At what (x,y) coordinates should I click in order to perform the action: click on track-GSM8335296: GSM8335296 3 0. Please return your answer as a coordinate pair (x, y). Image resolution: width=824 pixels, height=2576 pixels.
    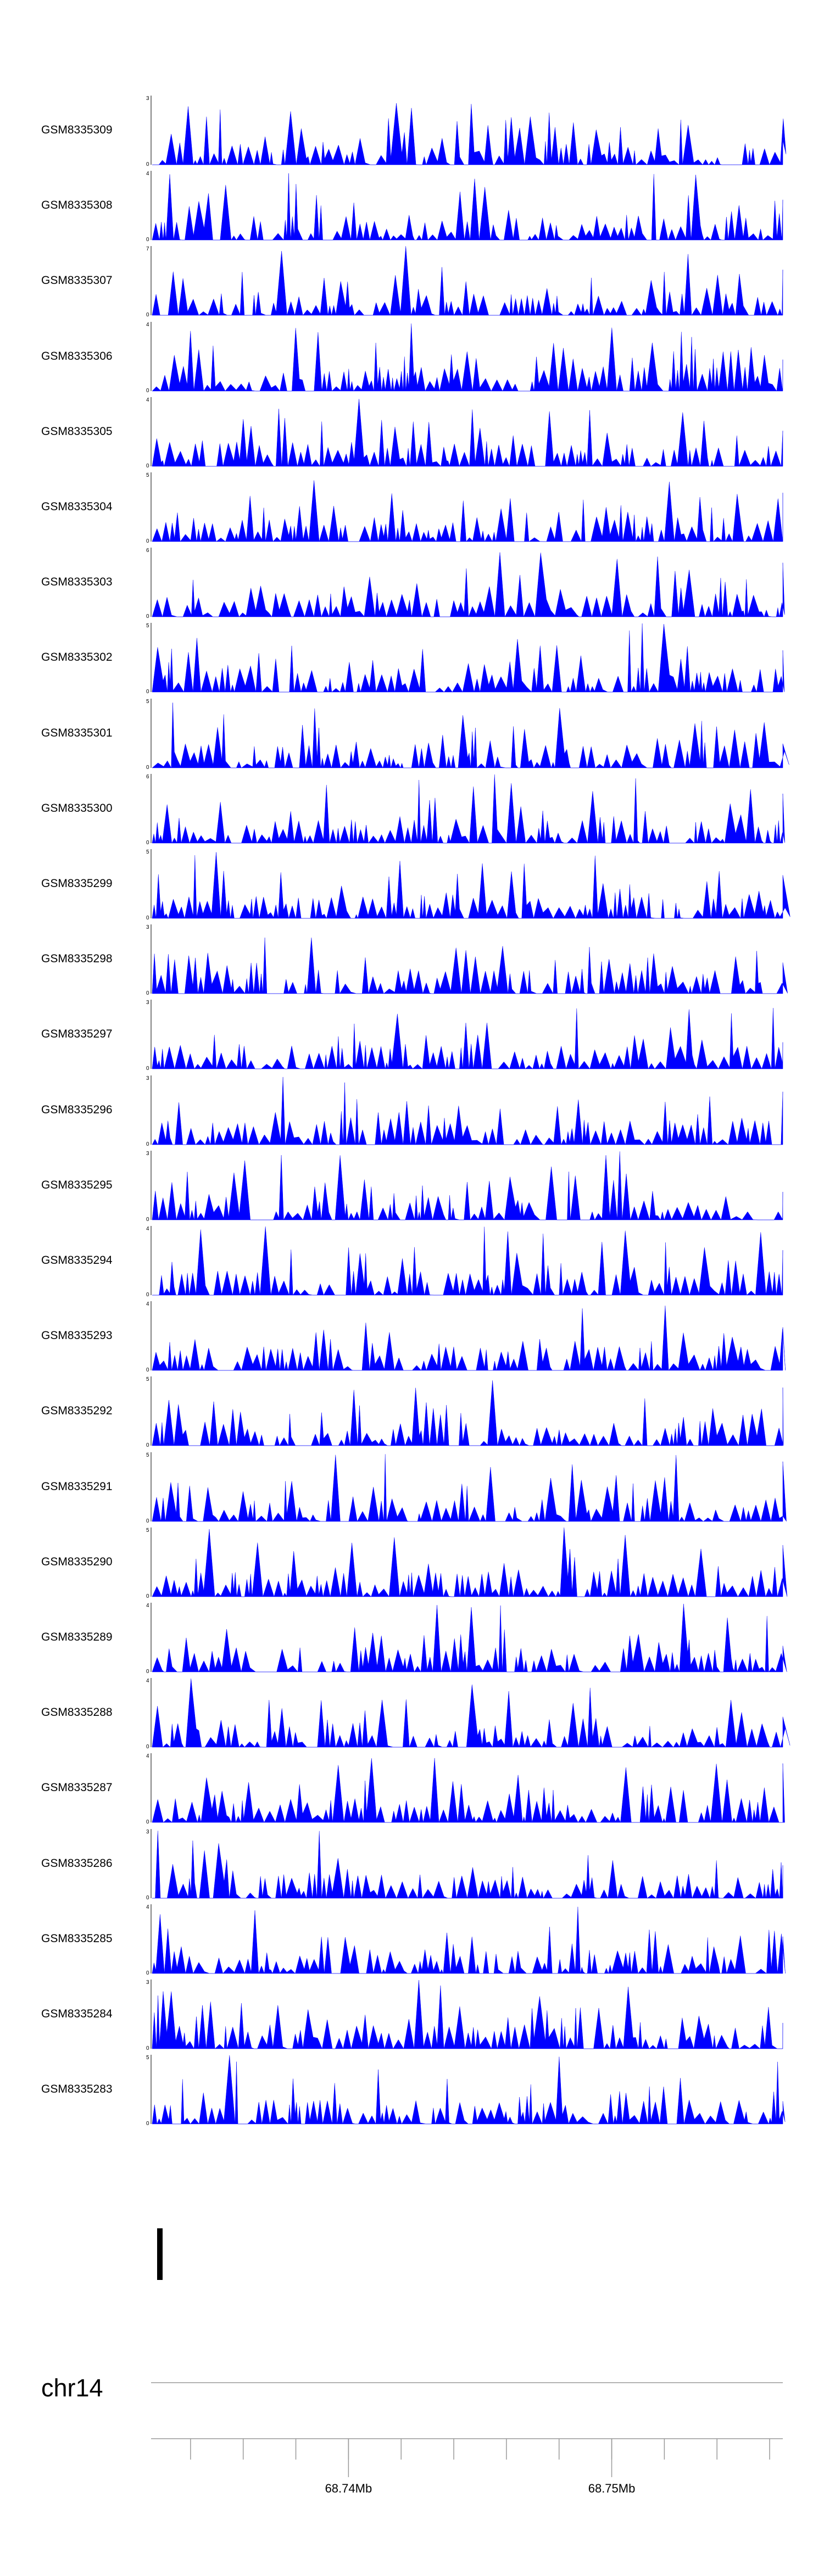
    Looking at the image, I should click on (412, 1113).